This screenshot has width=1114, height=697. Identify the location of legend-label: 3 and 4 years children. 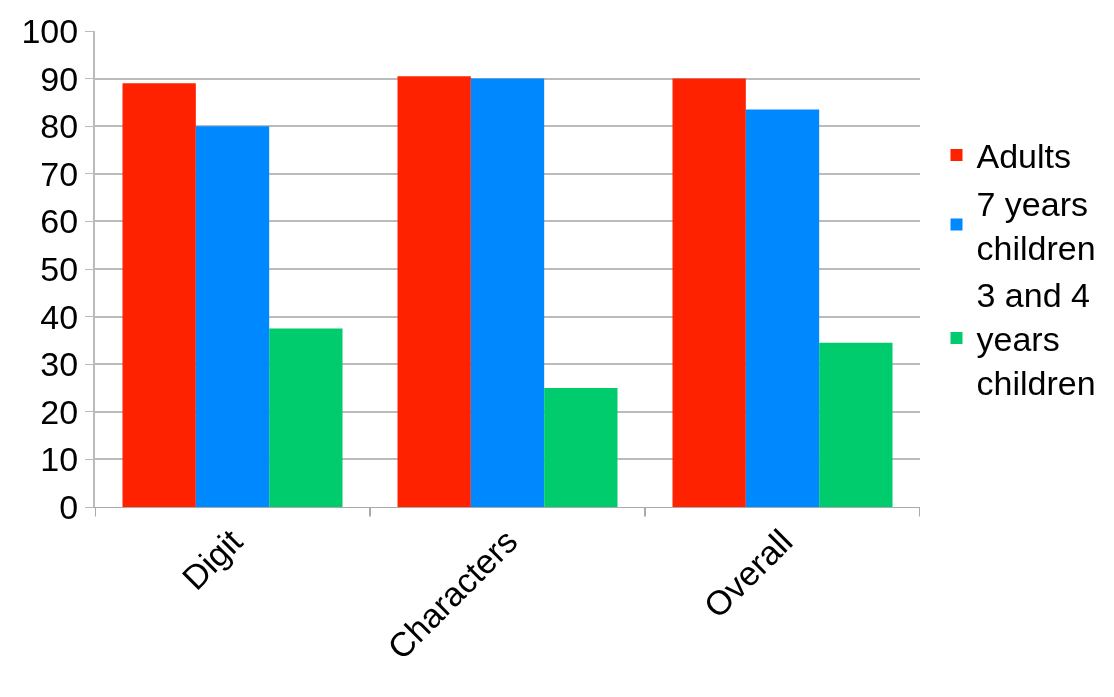
(1036, 339).